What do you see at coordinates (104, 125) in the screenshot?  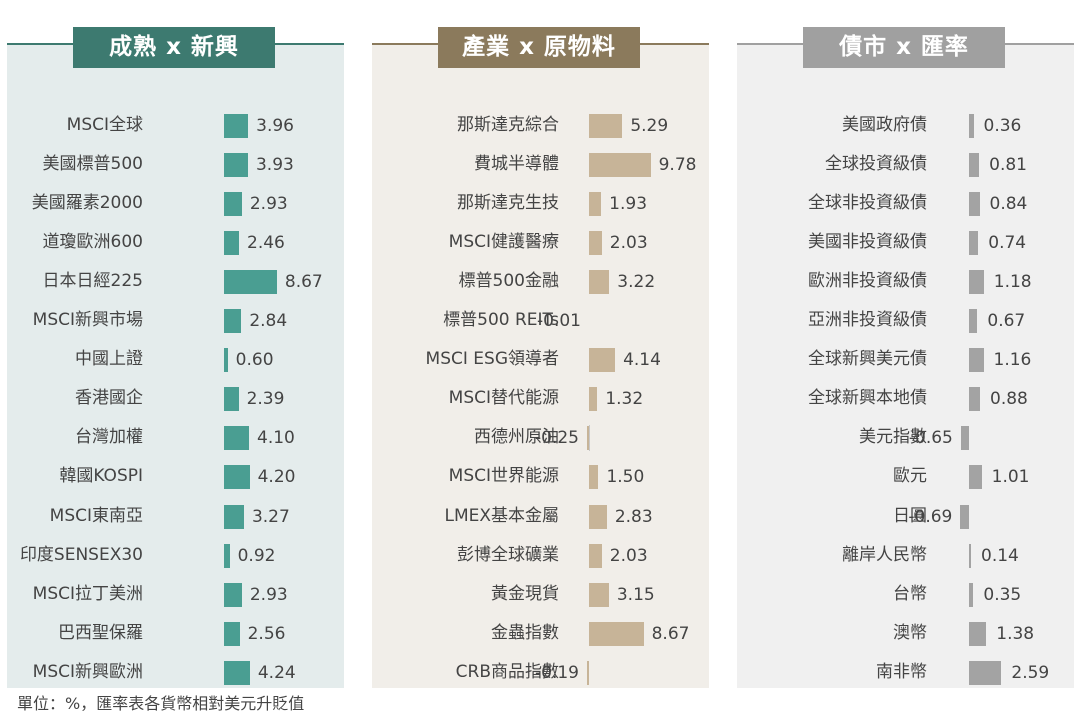 I see `category-label: MSCI全球` at bounding box center [104, 125].